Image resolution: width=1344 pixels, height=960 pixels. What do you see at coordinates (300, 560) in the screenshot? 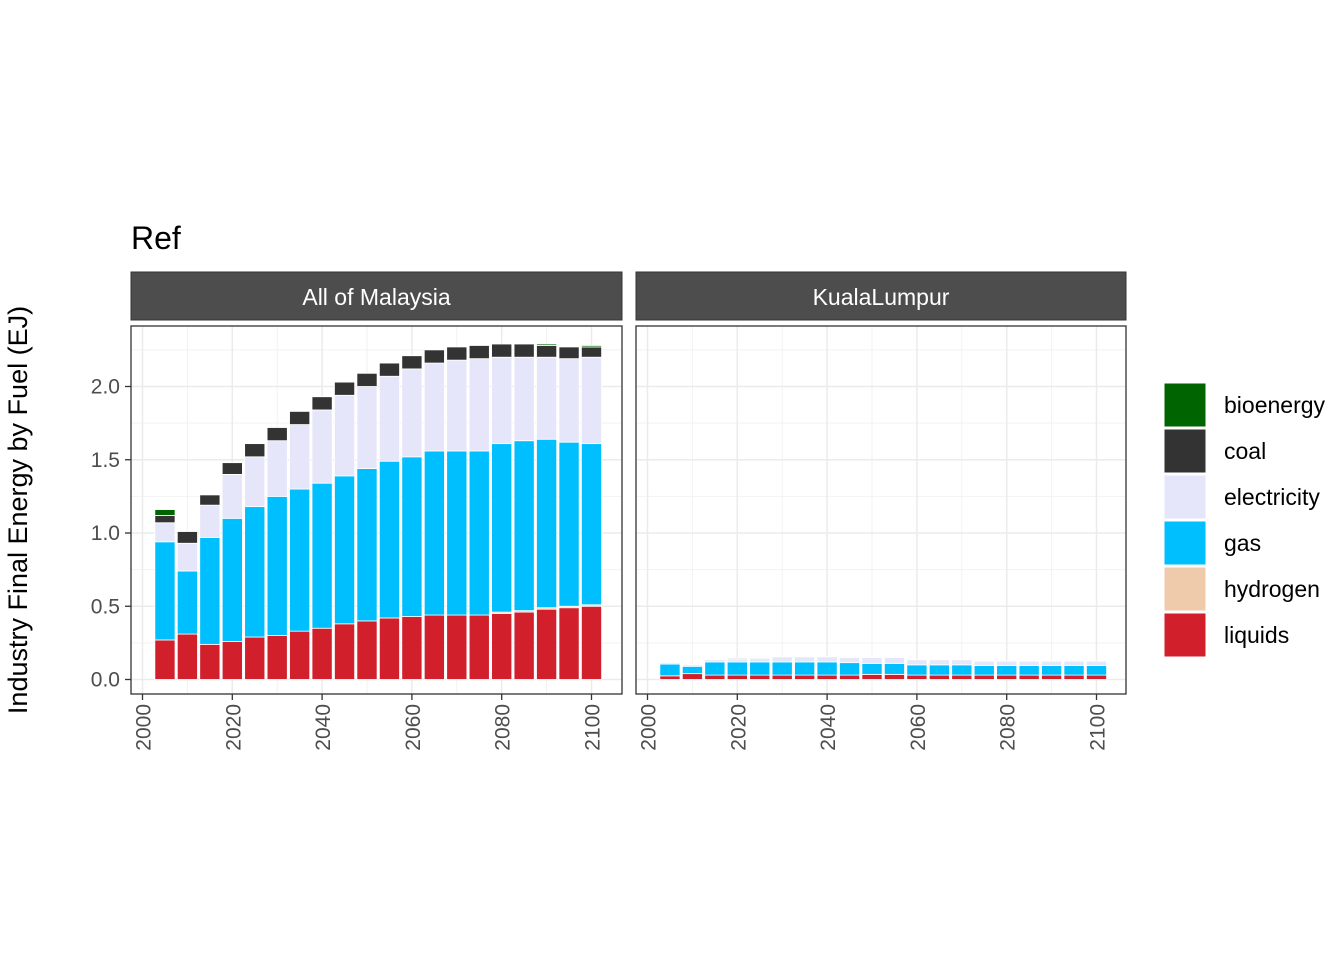
I see `bar-gas-2035` at bounding box center [300, 560].